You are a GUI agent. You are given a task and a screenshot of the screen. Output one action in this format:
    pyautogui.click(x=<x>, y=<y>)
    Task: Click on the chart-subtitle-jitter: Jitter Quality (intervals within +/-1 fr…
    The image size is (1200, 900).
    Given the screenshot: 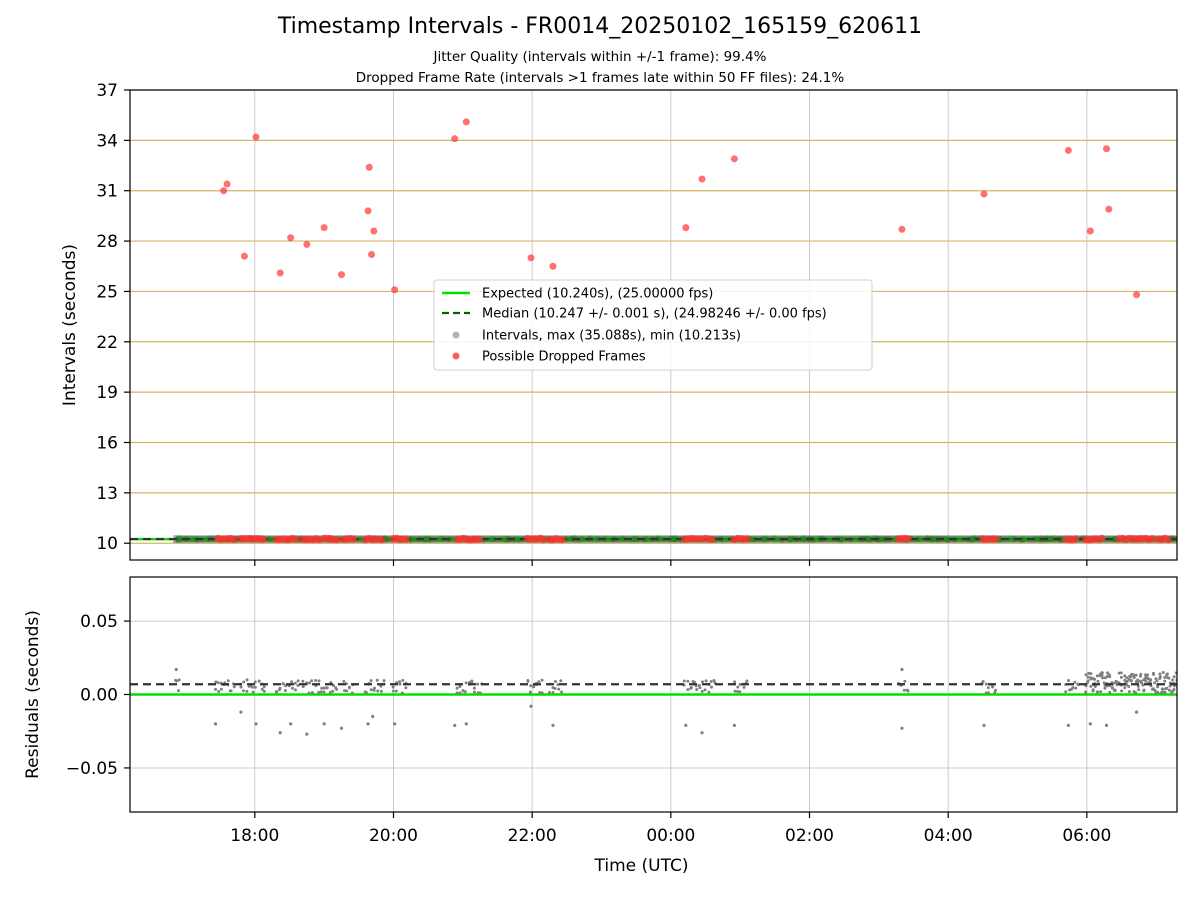 What is the action you would take?
    pyautogui.click(x=600, y=57)
    